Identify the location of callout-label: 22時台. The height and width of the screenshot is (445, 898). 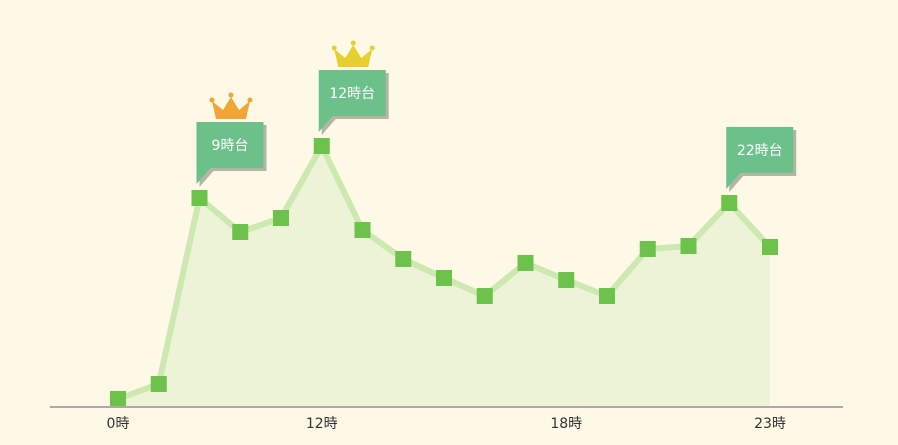
(760, 151).